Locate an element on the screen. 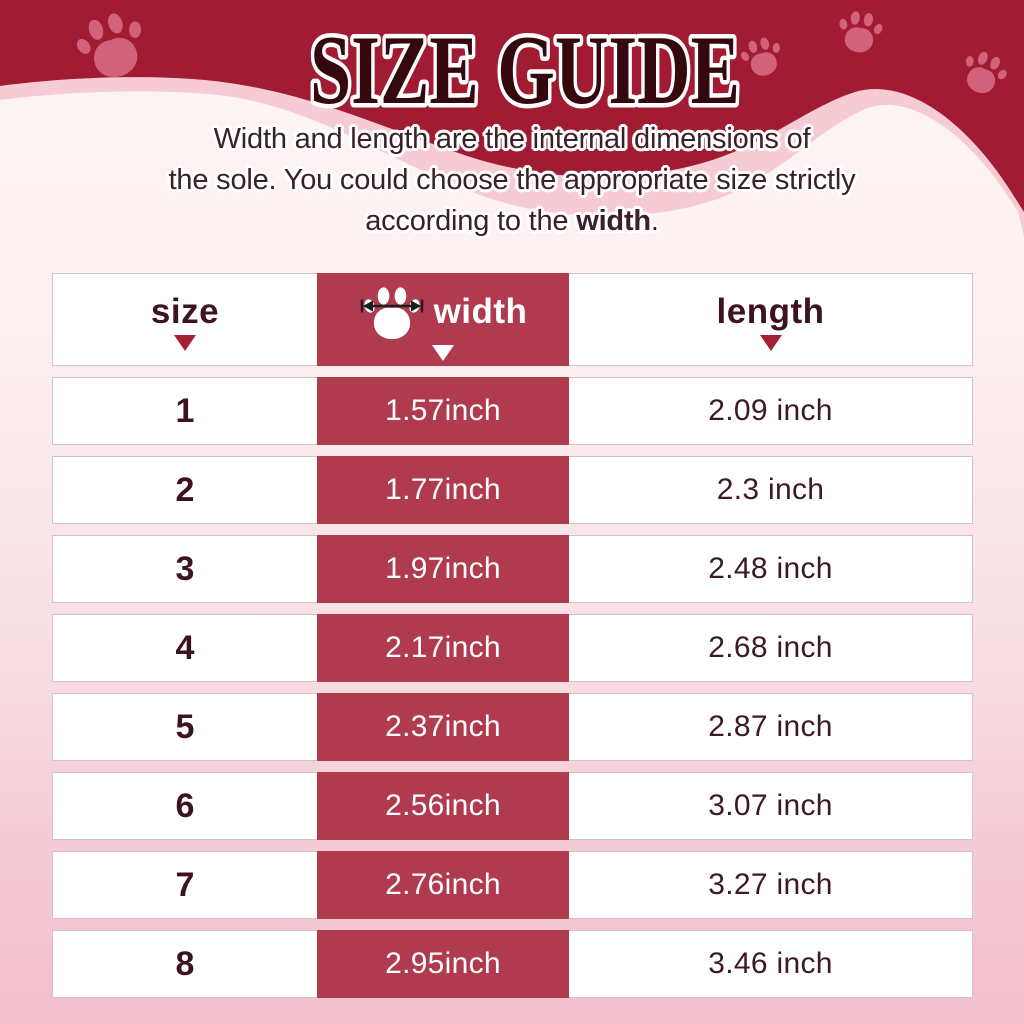  length-cell: 3.46 inch is located at coordinates (770, 963).